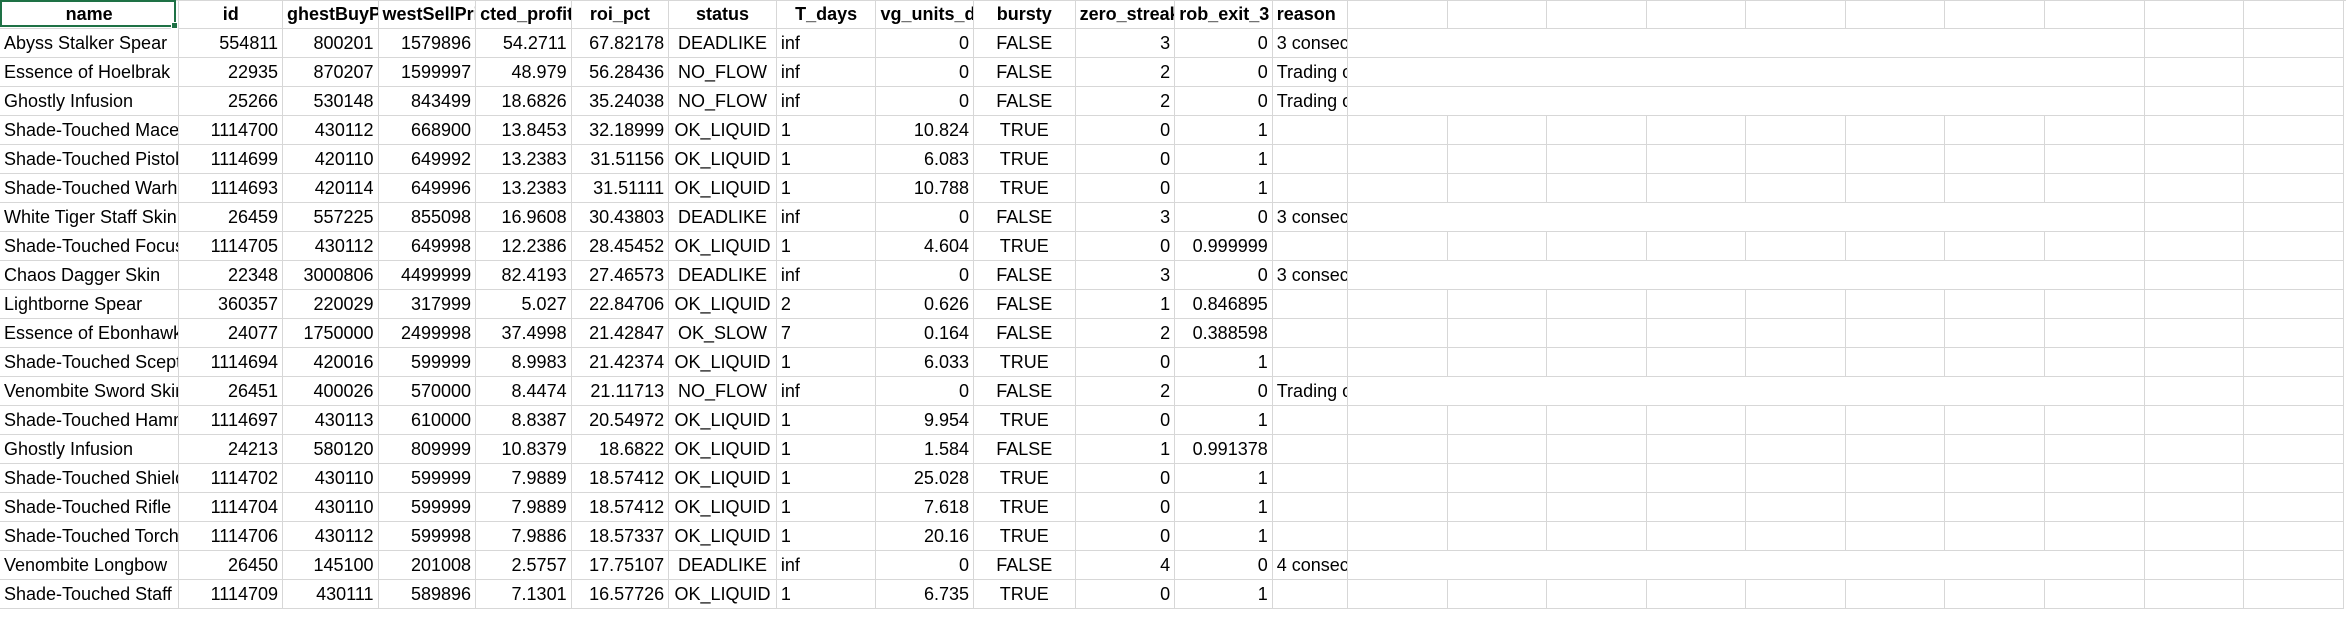 This screenshot has width=2346, height=634. What do you see at coordinates (427, 275) in the screenshot?
I see `cell-lowestsellprice: 4499999` at bounding box center [427, 275].